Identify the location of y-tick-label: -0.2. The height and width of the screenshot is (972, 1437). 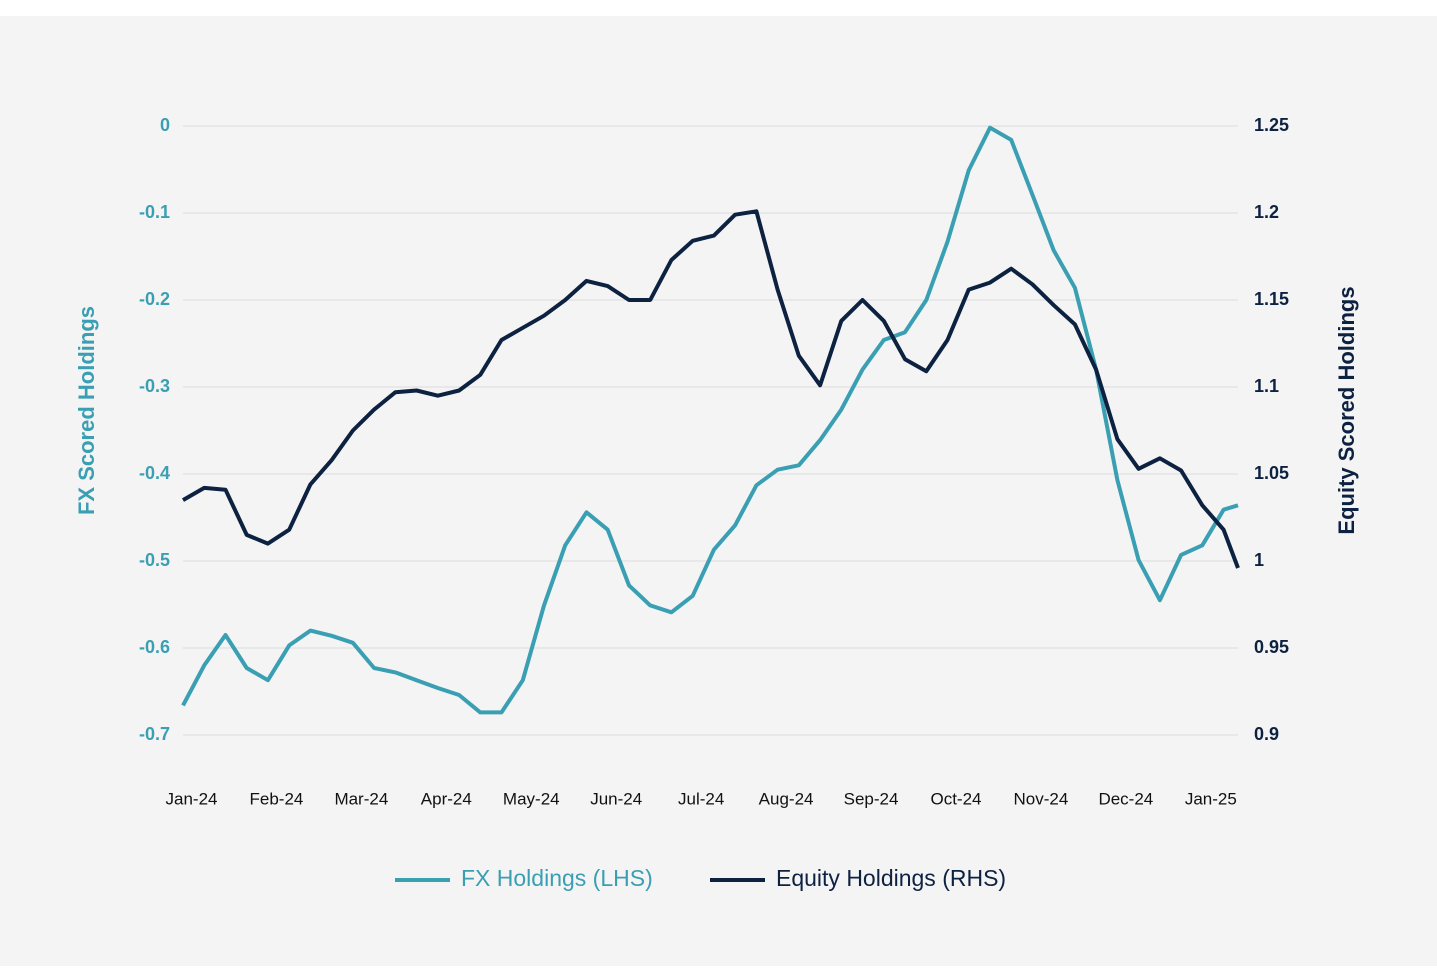
(154, 299).